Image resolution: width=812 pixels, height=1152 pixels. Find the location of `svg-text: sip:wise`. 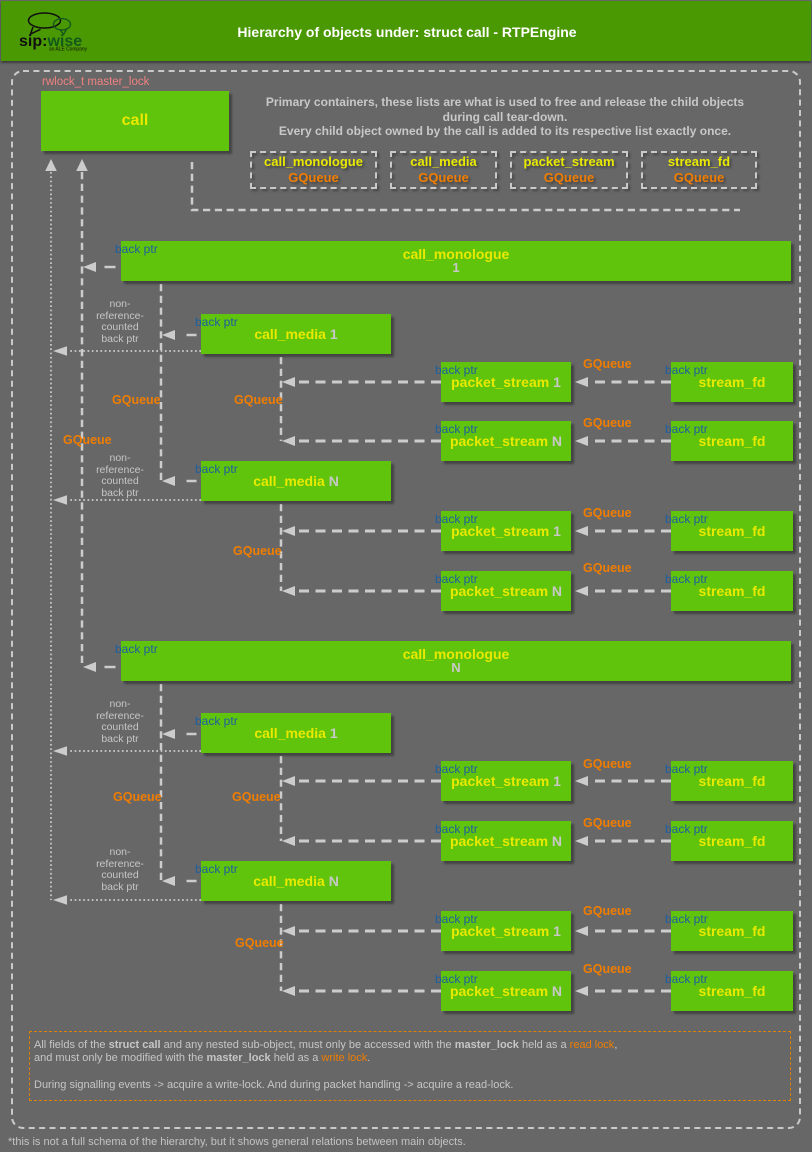

svg-text: sip:wise is located at coordinates (50, 41).